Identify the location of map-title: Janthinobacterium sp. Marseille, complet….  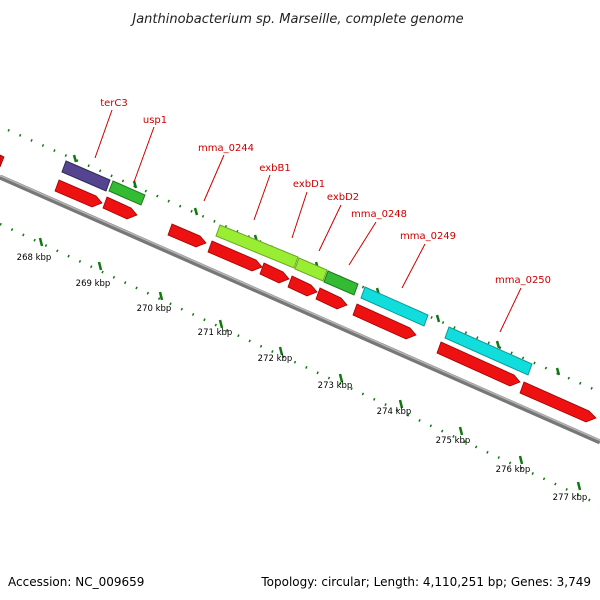
(296, 19).